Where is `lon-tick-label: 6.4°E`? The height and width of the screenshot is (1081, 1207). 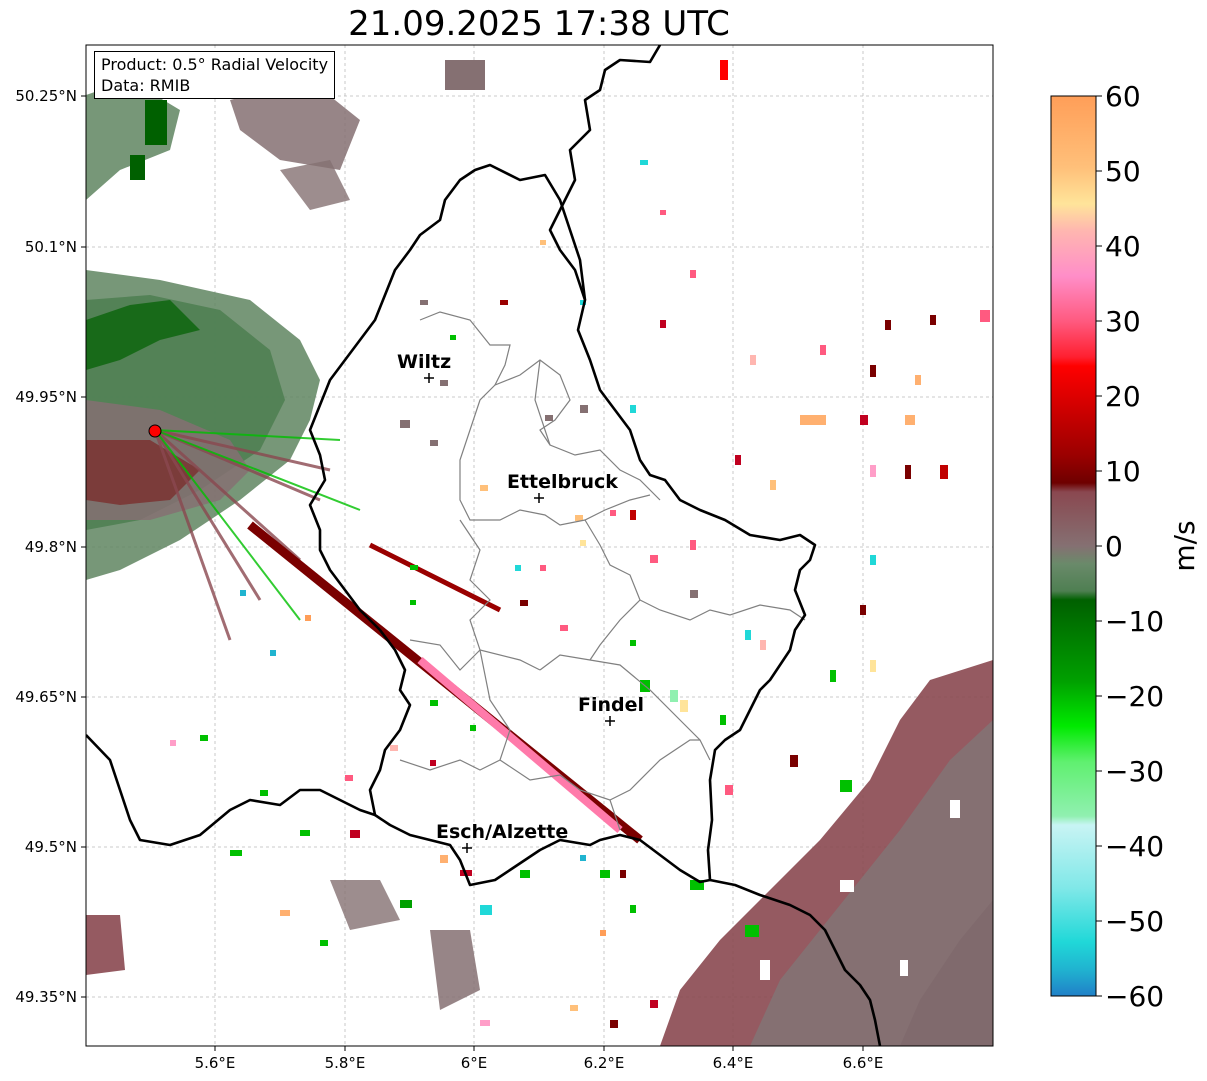 lon-tick-label: 6.4°E is located at coordinates (733, 1063).